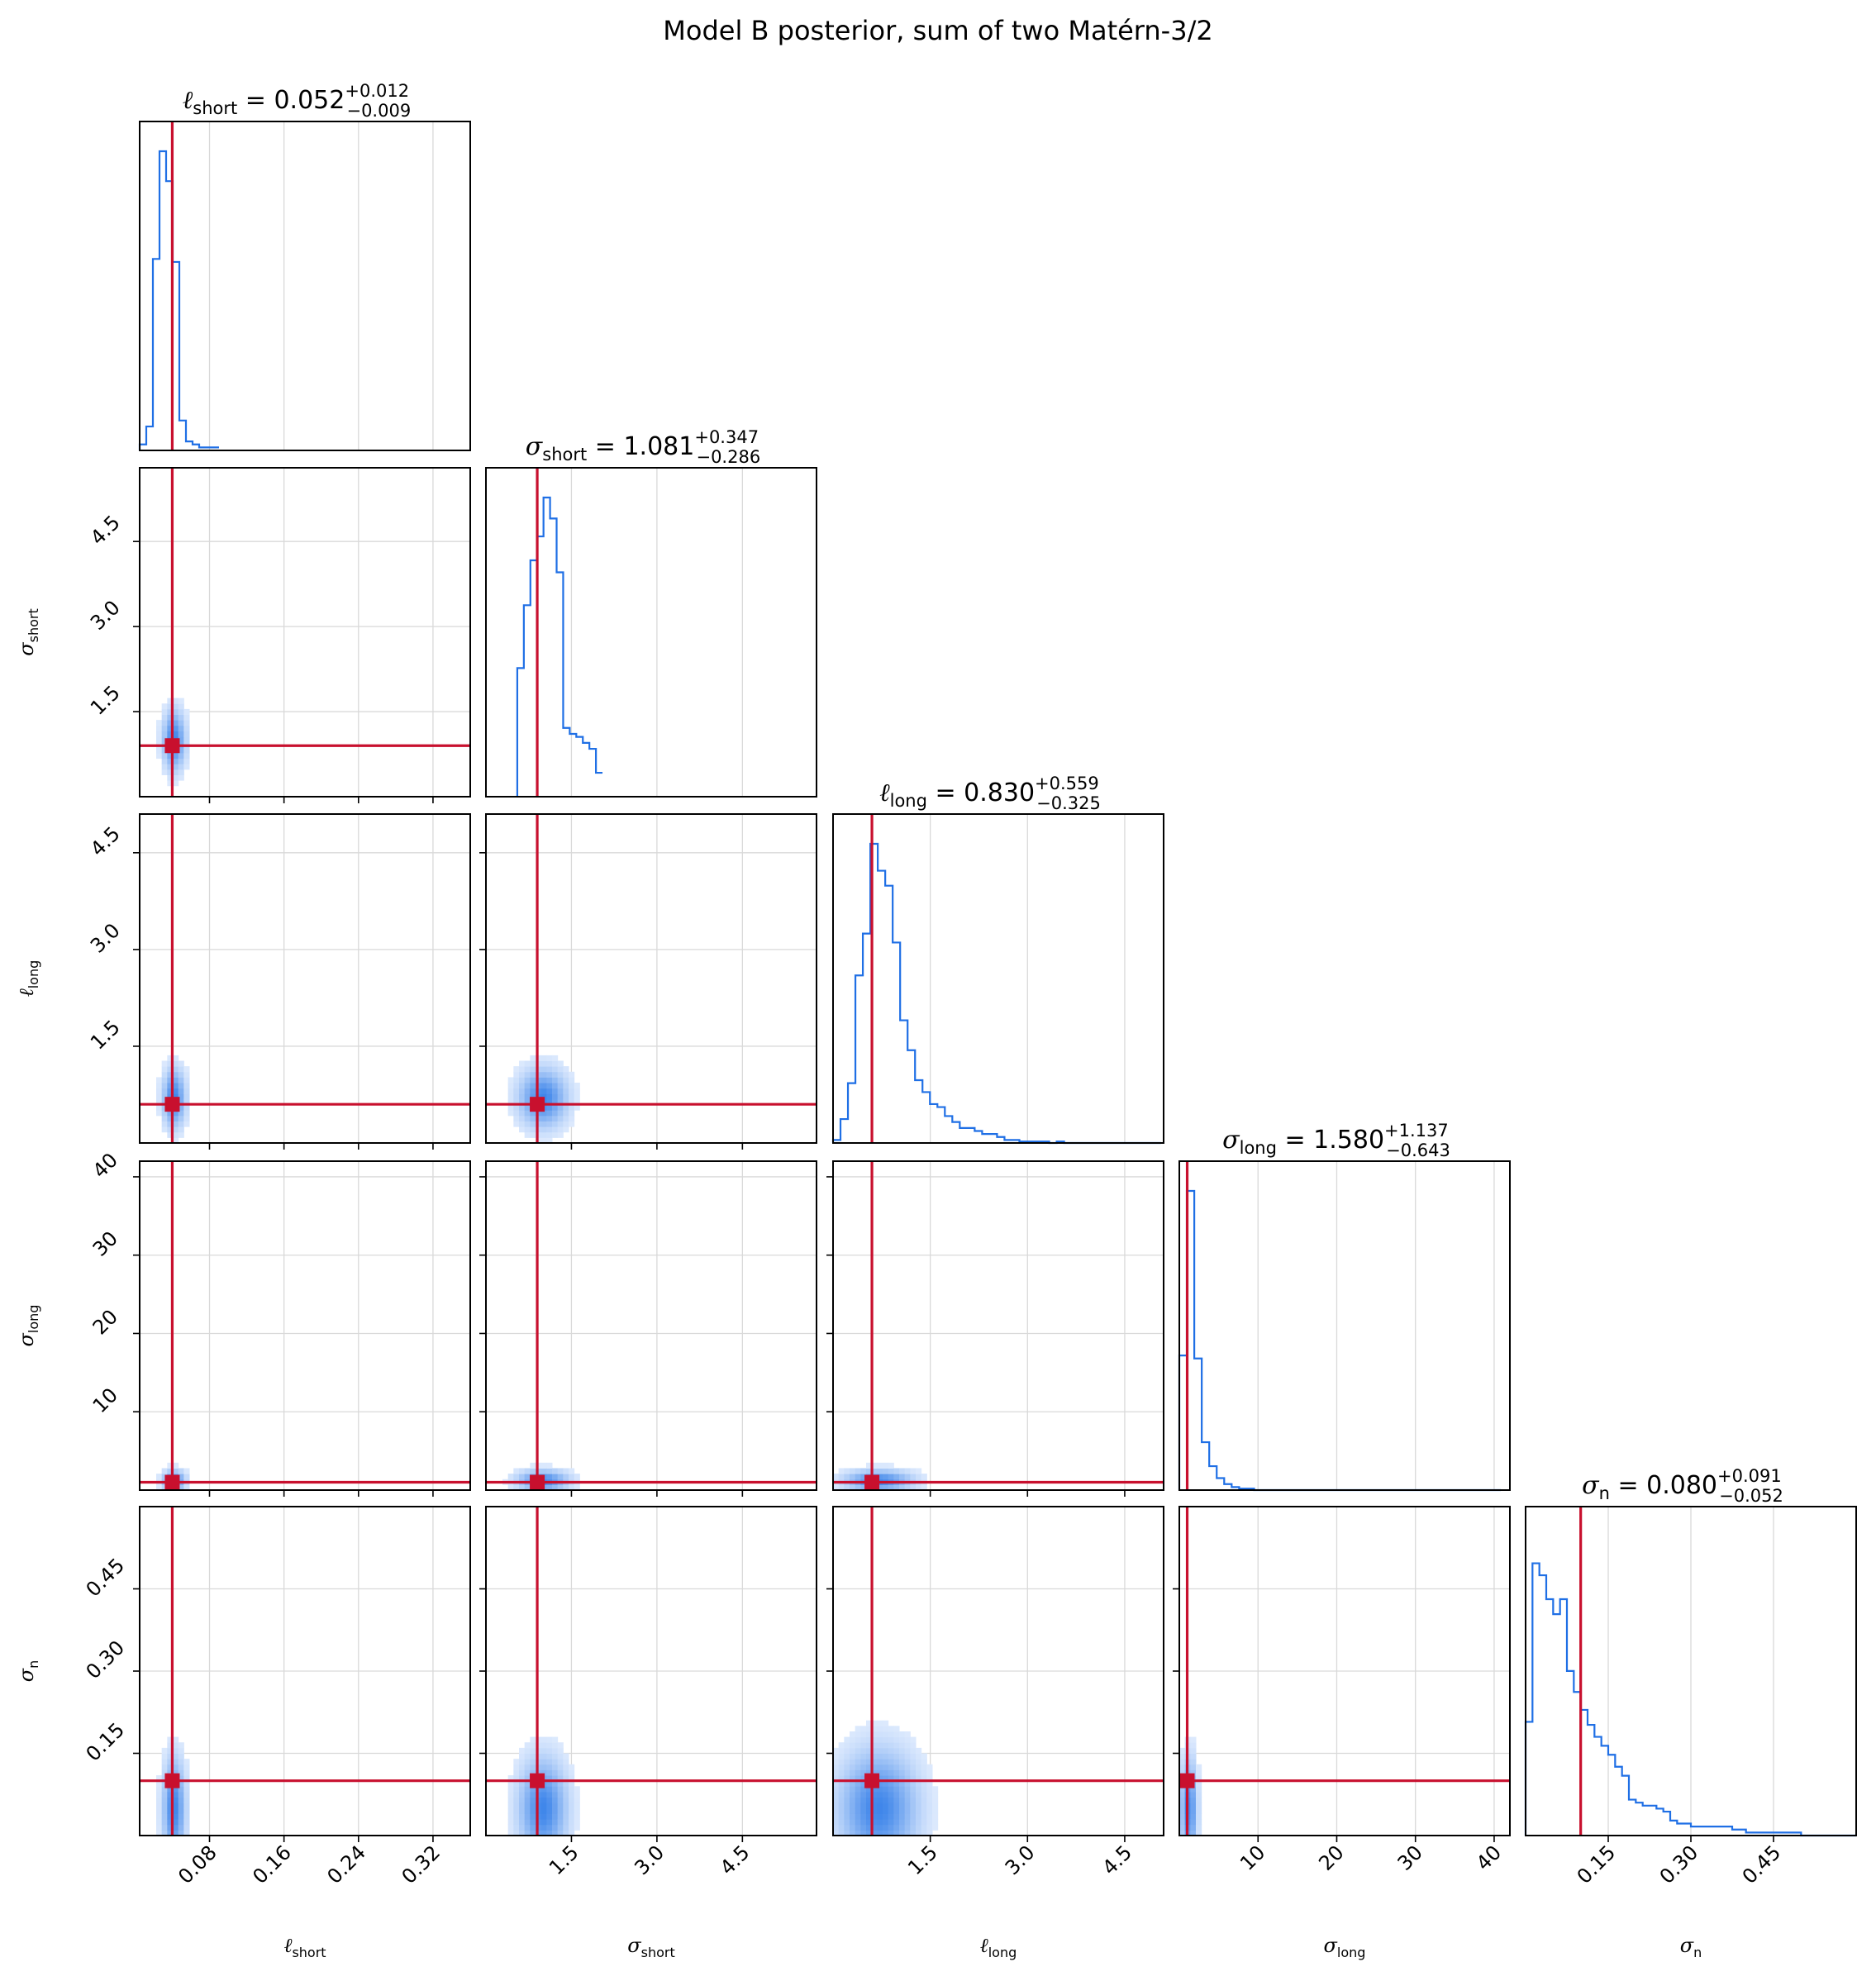  I want to click on title-subscript: n, so click(1604, 1493).